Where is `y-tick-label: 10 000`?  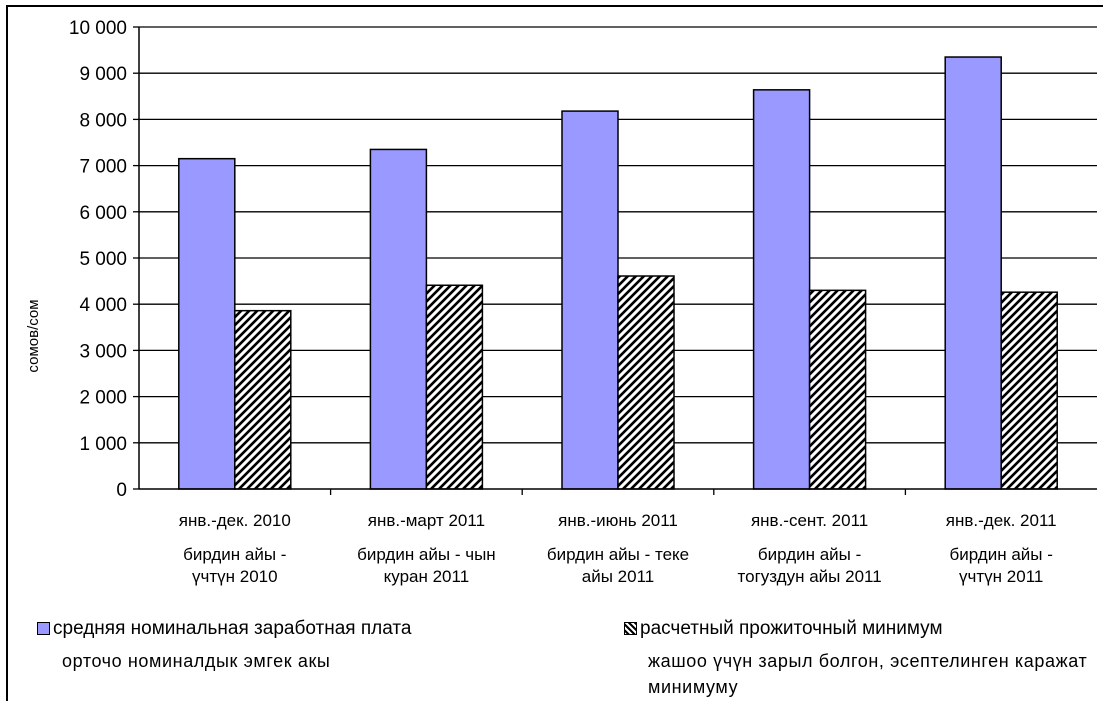 y-tick-label: 10 000 is located at coordinates (98, 28).